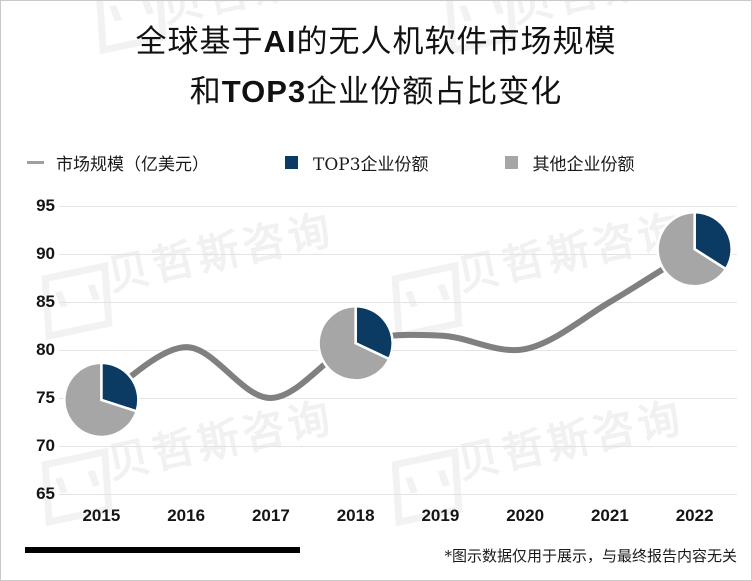 The image size is (752, 581). Describe the element at coordinates (264, 91) in the screenshot. I see `title-line-2-part-b: TOP3` at that location.